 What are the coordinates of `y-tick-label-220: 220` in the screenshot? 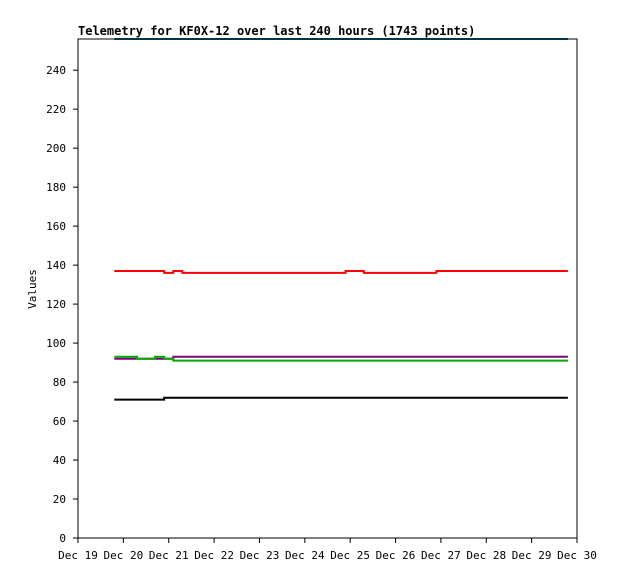 It's located at (56, 109).